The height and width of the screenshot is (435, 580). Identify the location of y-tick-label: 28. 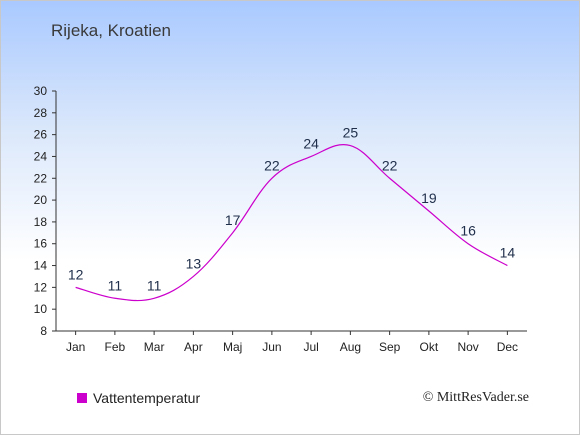
(41, 113).